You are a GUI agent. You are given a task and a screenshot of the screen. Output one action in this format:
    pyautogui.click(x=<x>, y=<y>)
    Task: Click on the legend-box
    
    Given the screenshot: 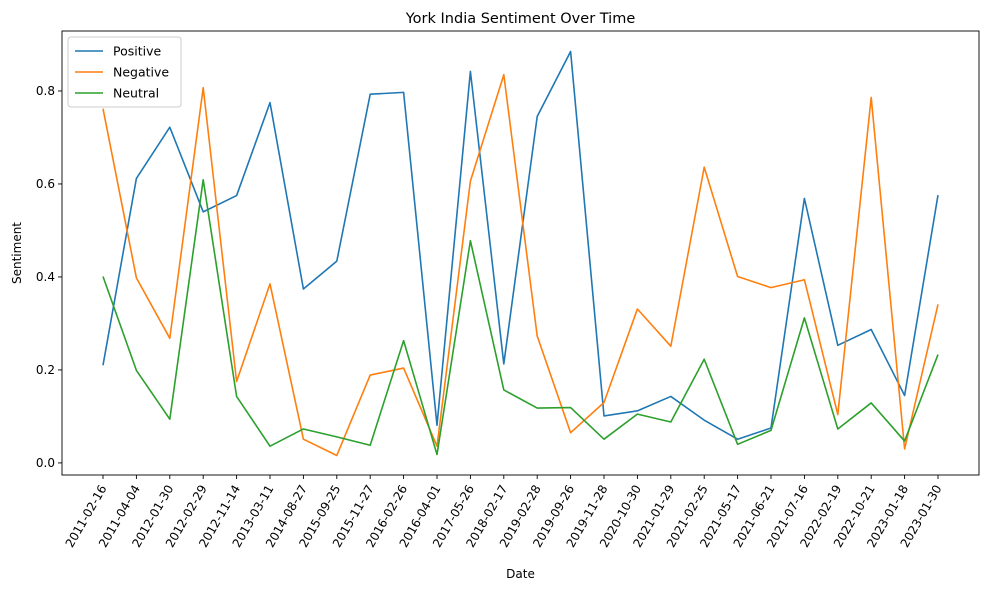 What is the action you would take?
    pyautogui.click(x=124, y=72)
    